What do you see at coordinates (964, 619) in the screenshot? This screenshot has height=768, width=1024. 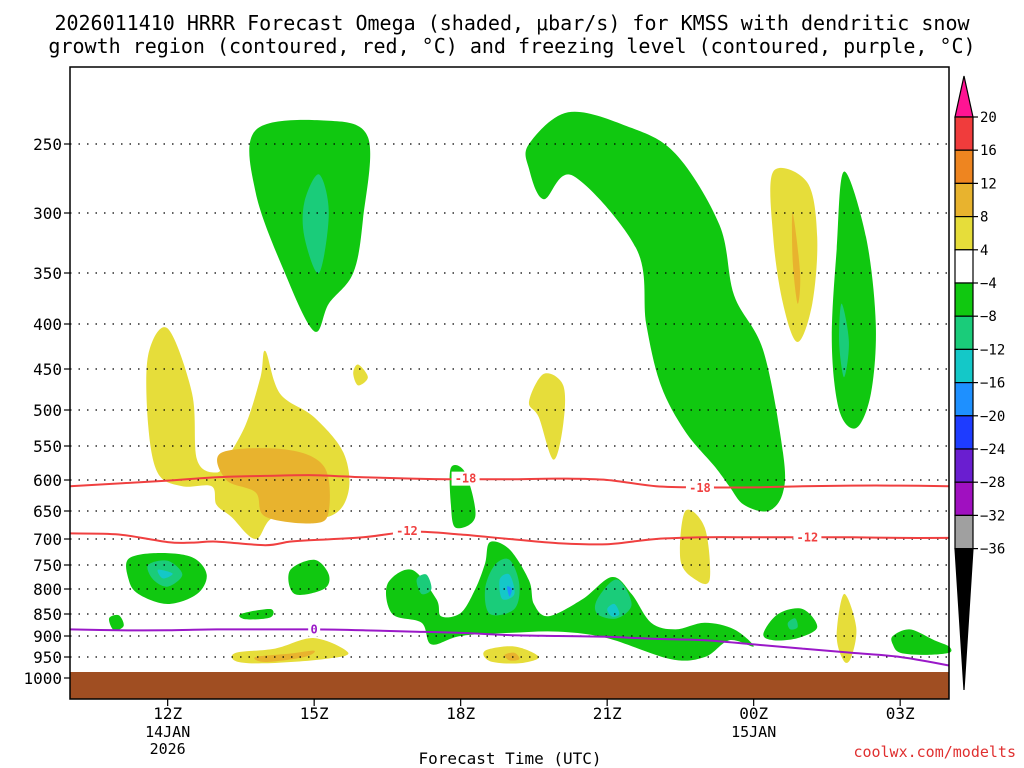 I see `colorbar-bottom-arrow` at bounding box center [964, 619].